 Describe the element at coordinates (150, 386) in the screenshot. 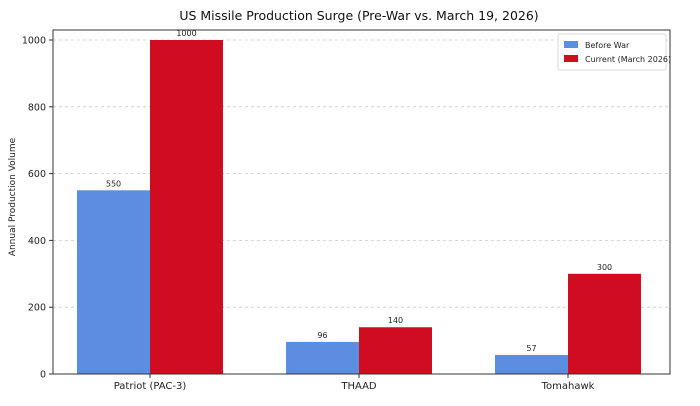

I see `x-tick-label: Patriot (PAC-3)` at that location.